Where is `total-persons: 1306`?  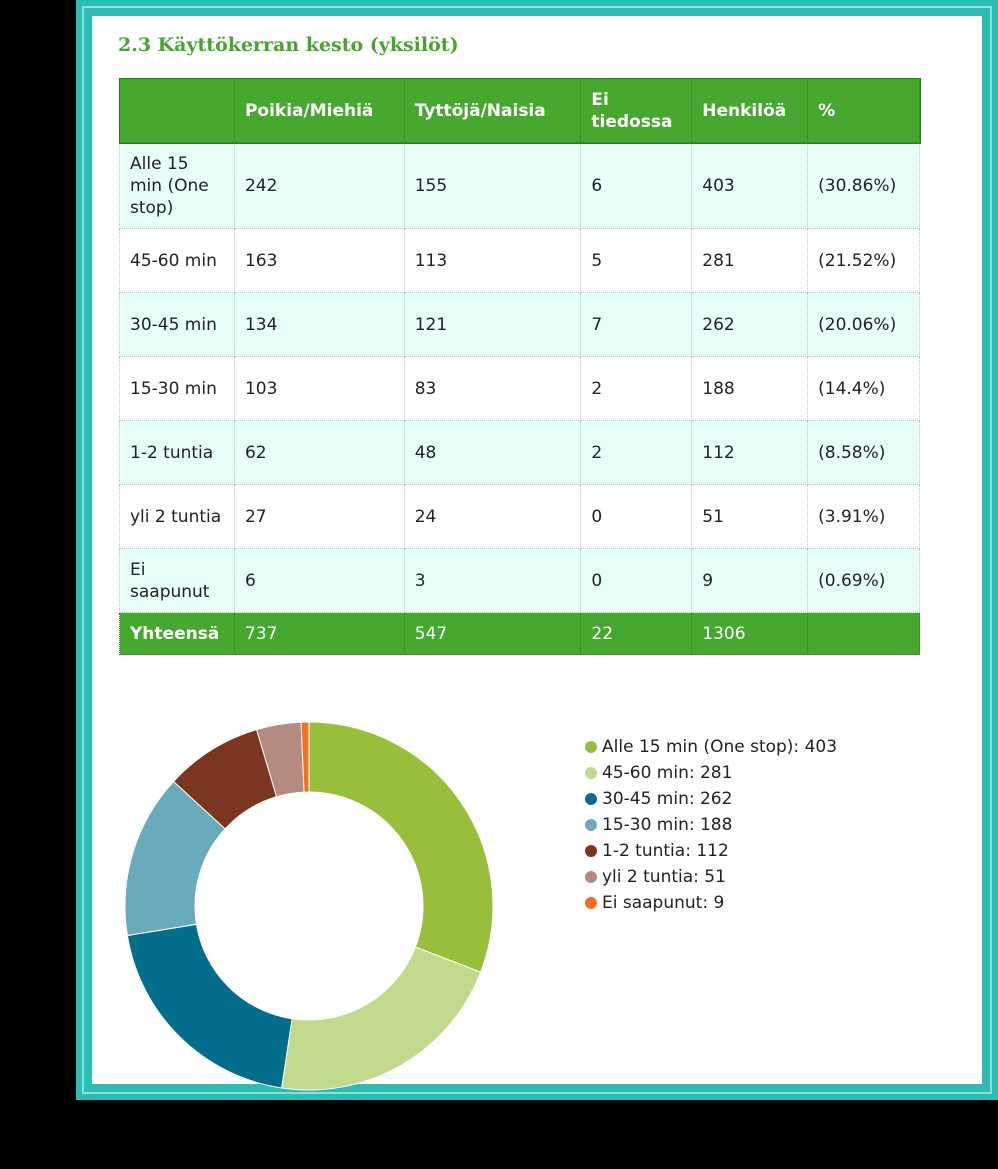 total-persons: 1306 is located at coordinates (750, 633).